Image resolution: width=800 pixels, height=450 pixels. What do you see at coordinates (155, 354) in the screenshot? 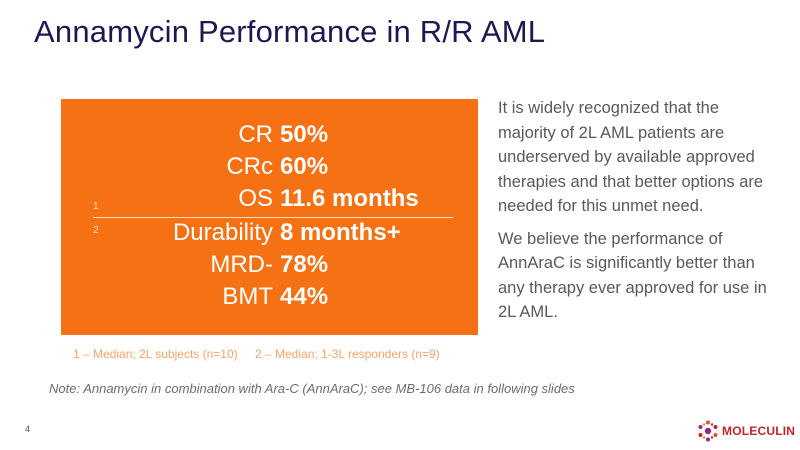
I see `footnote-1: 1 – Median; 2L subjects (n=10)` at bounding box center [155, 354].